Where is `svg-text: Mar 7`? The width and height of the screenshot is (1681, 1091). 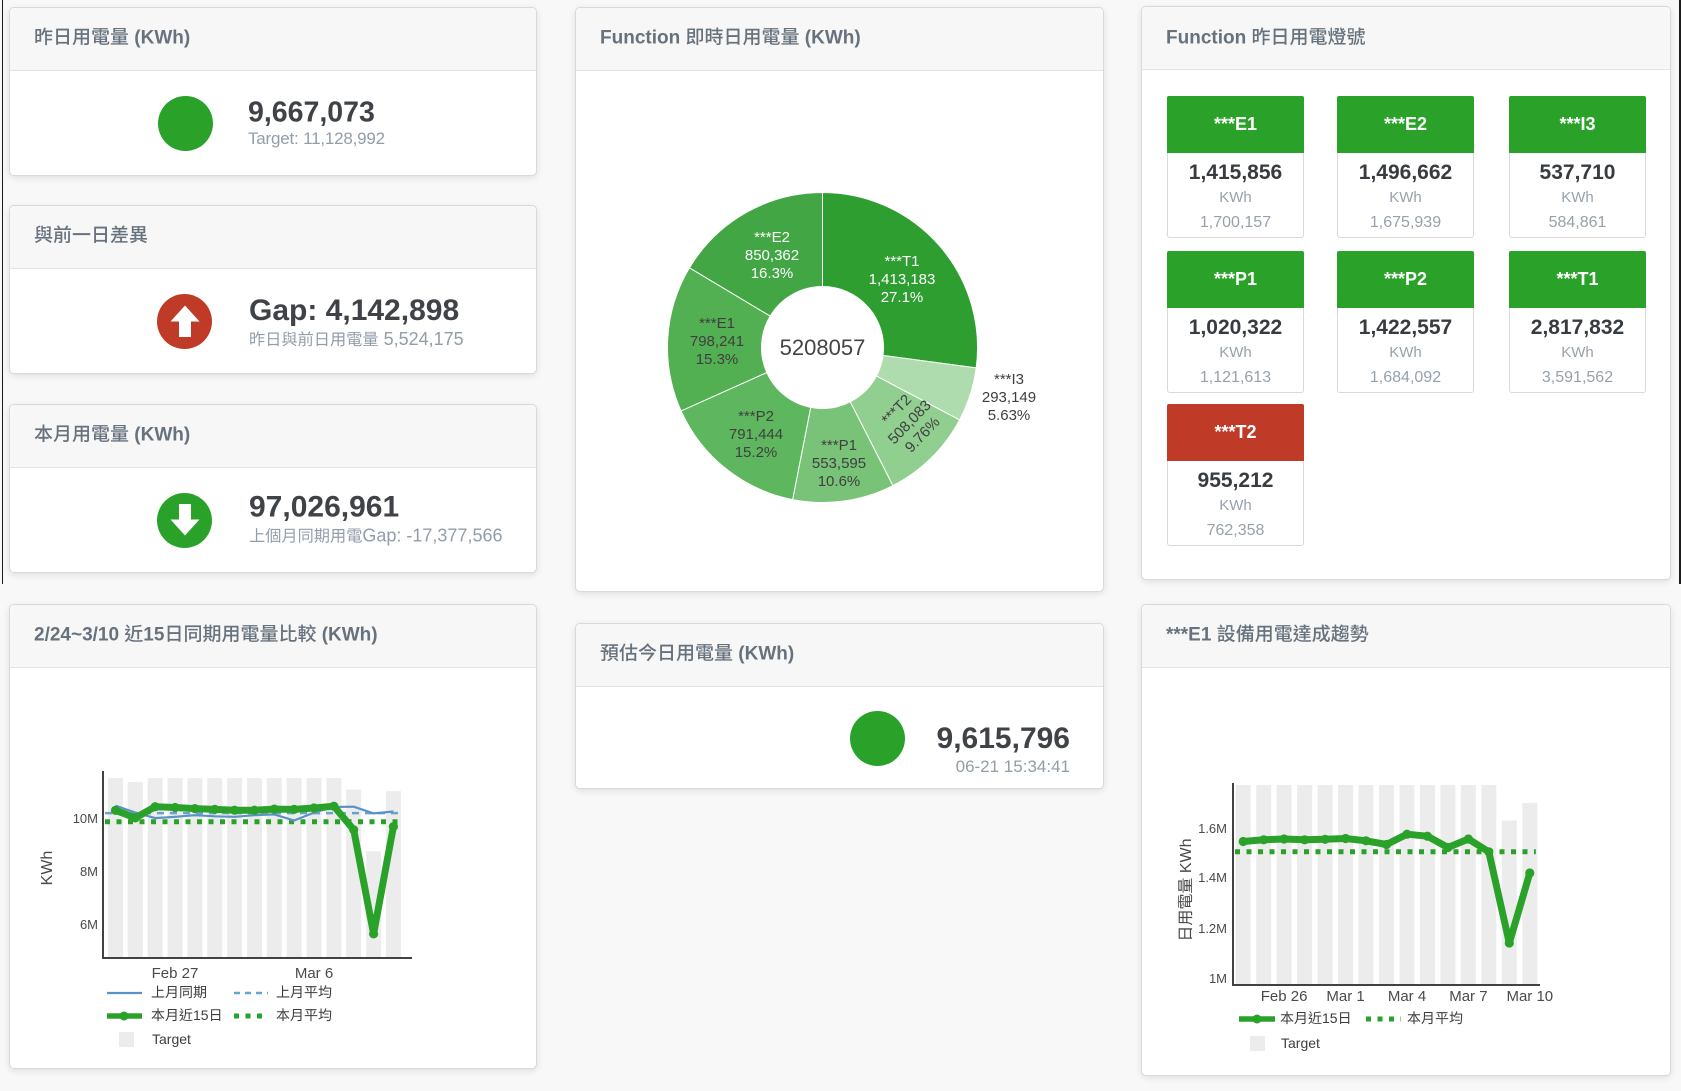
svg-text: Mar 7 is located at coordinates (1468, 996).